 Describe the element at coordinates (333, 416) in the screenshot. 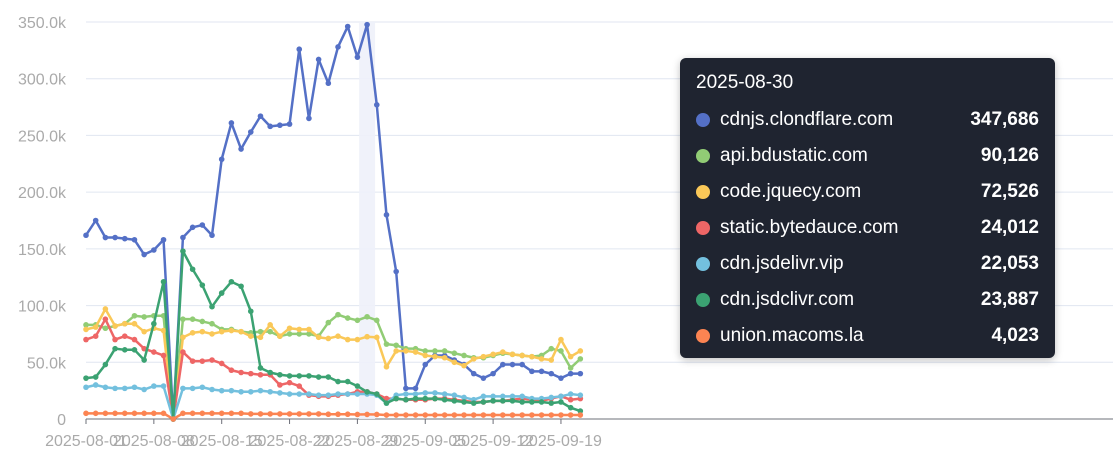

I see `series-line` at that location.